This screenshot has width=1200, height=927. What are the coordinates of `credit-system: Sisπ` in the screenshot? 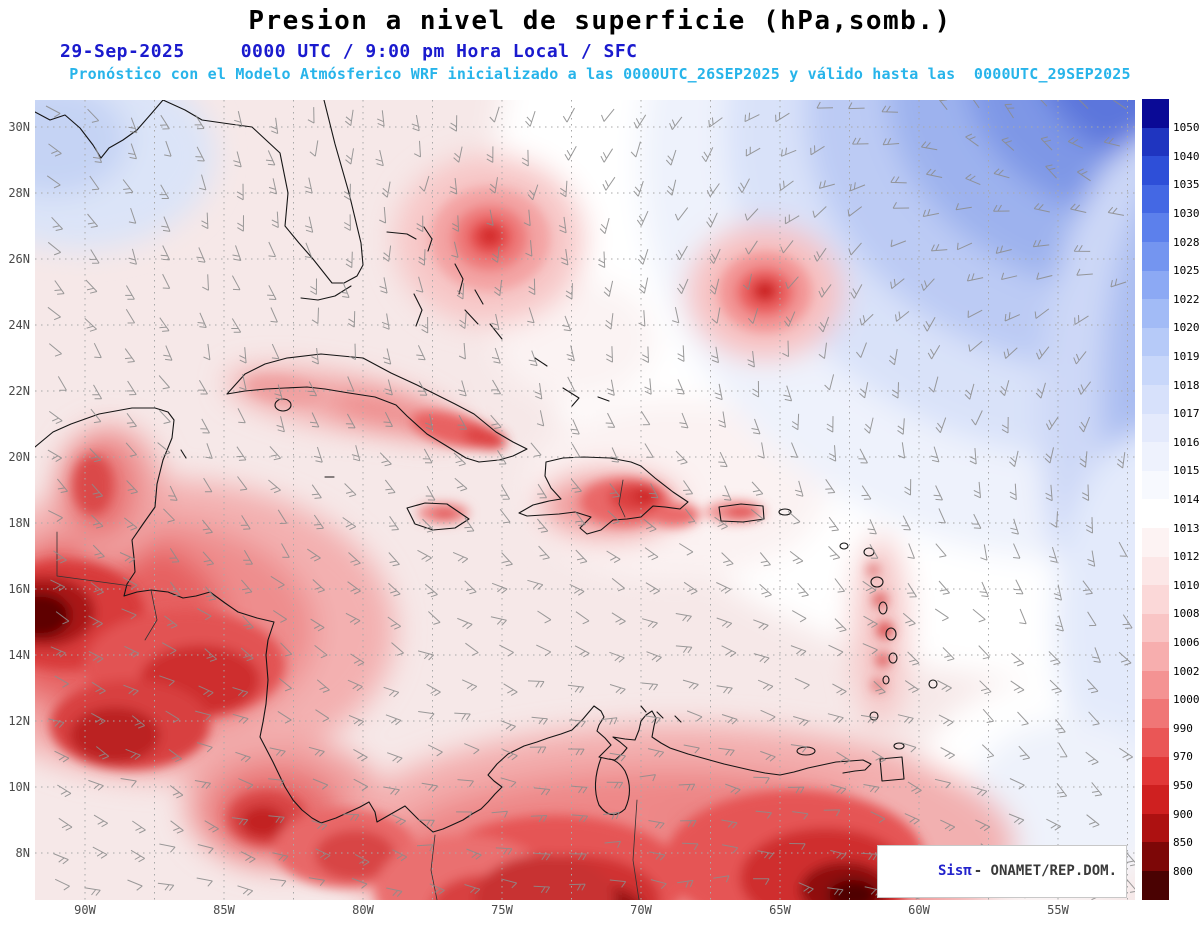 It's located at (954, 871).